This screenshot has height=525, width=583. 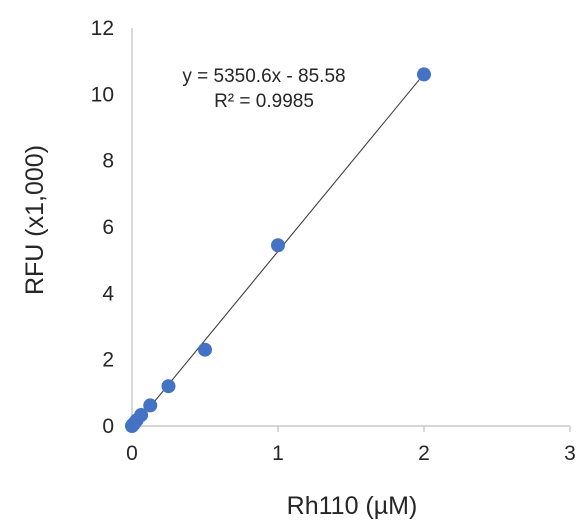 What do you see at coordinates (108, 227) in the screenshot?
I see `y-tick-label: 6` at bounding box center [108, 227].